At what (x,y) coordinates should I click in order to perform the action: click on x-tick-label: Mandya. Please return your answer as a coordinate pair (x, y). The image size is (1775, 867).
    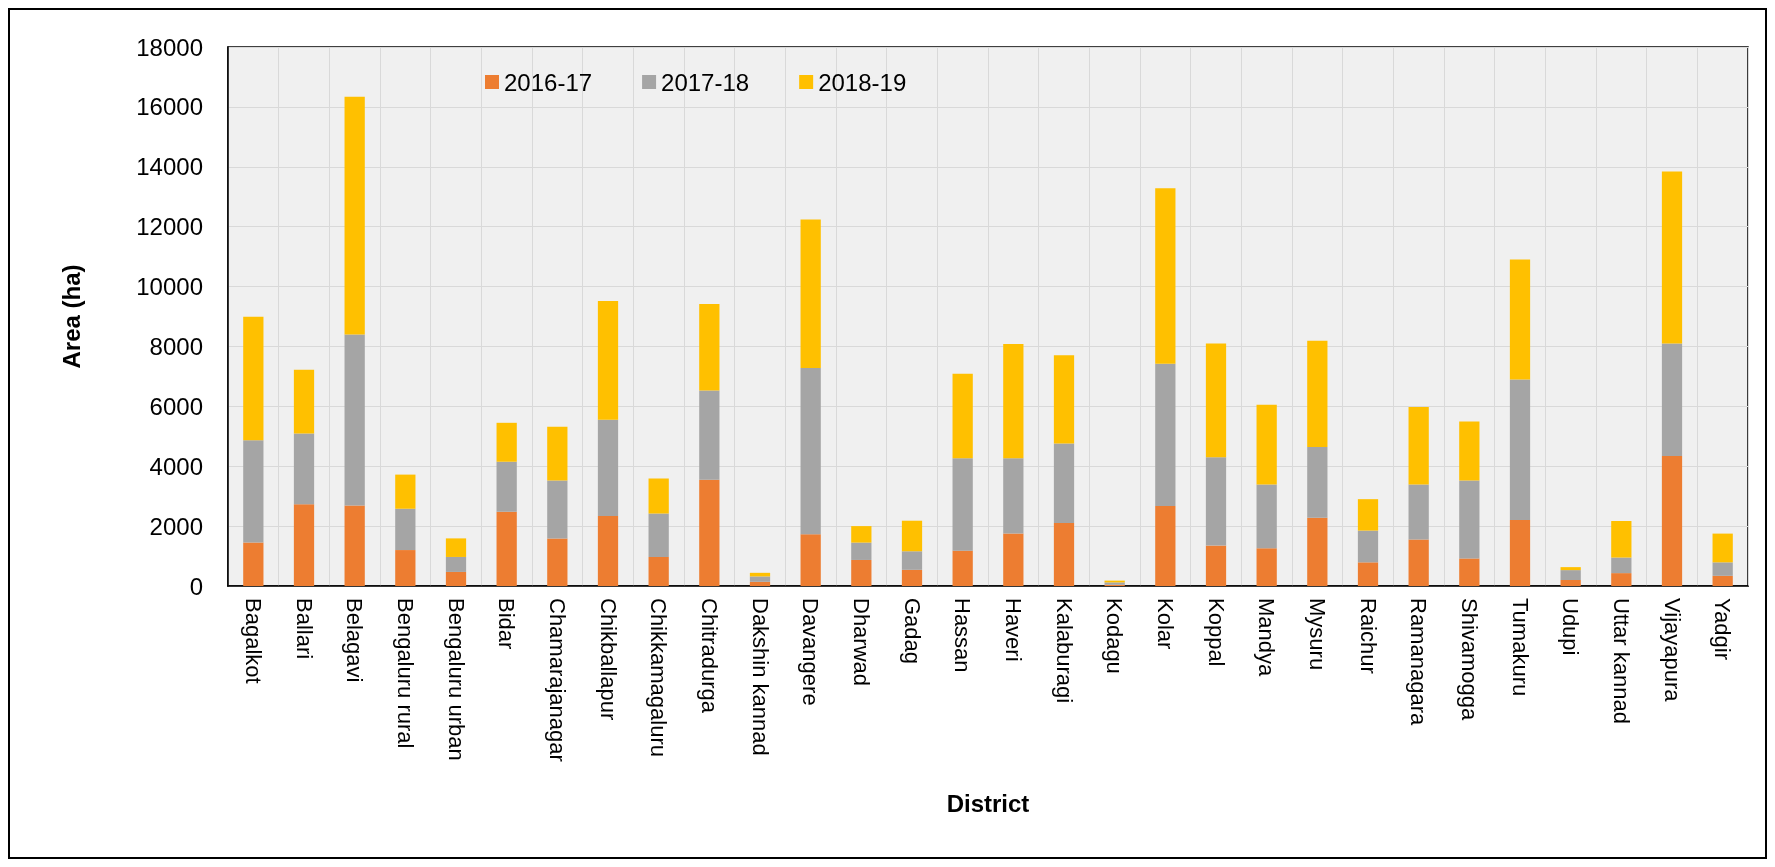
    Looking at the image, I should click on (1267, 638).